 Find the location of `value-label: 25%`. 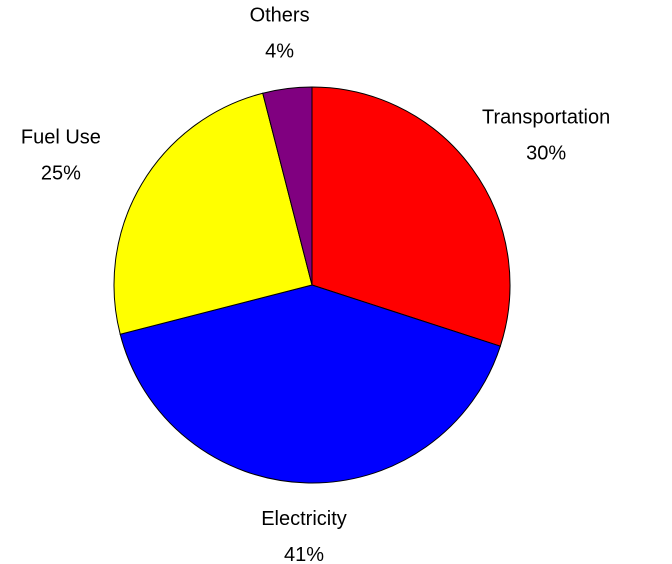

value-label: 25% is located at coordinates (61, 173).